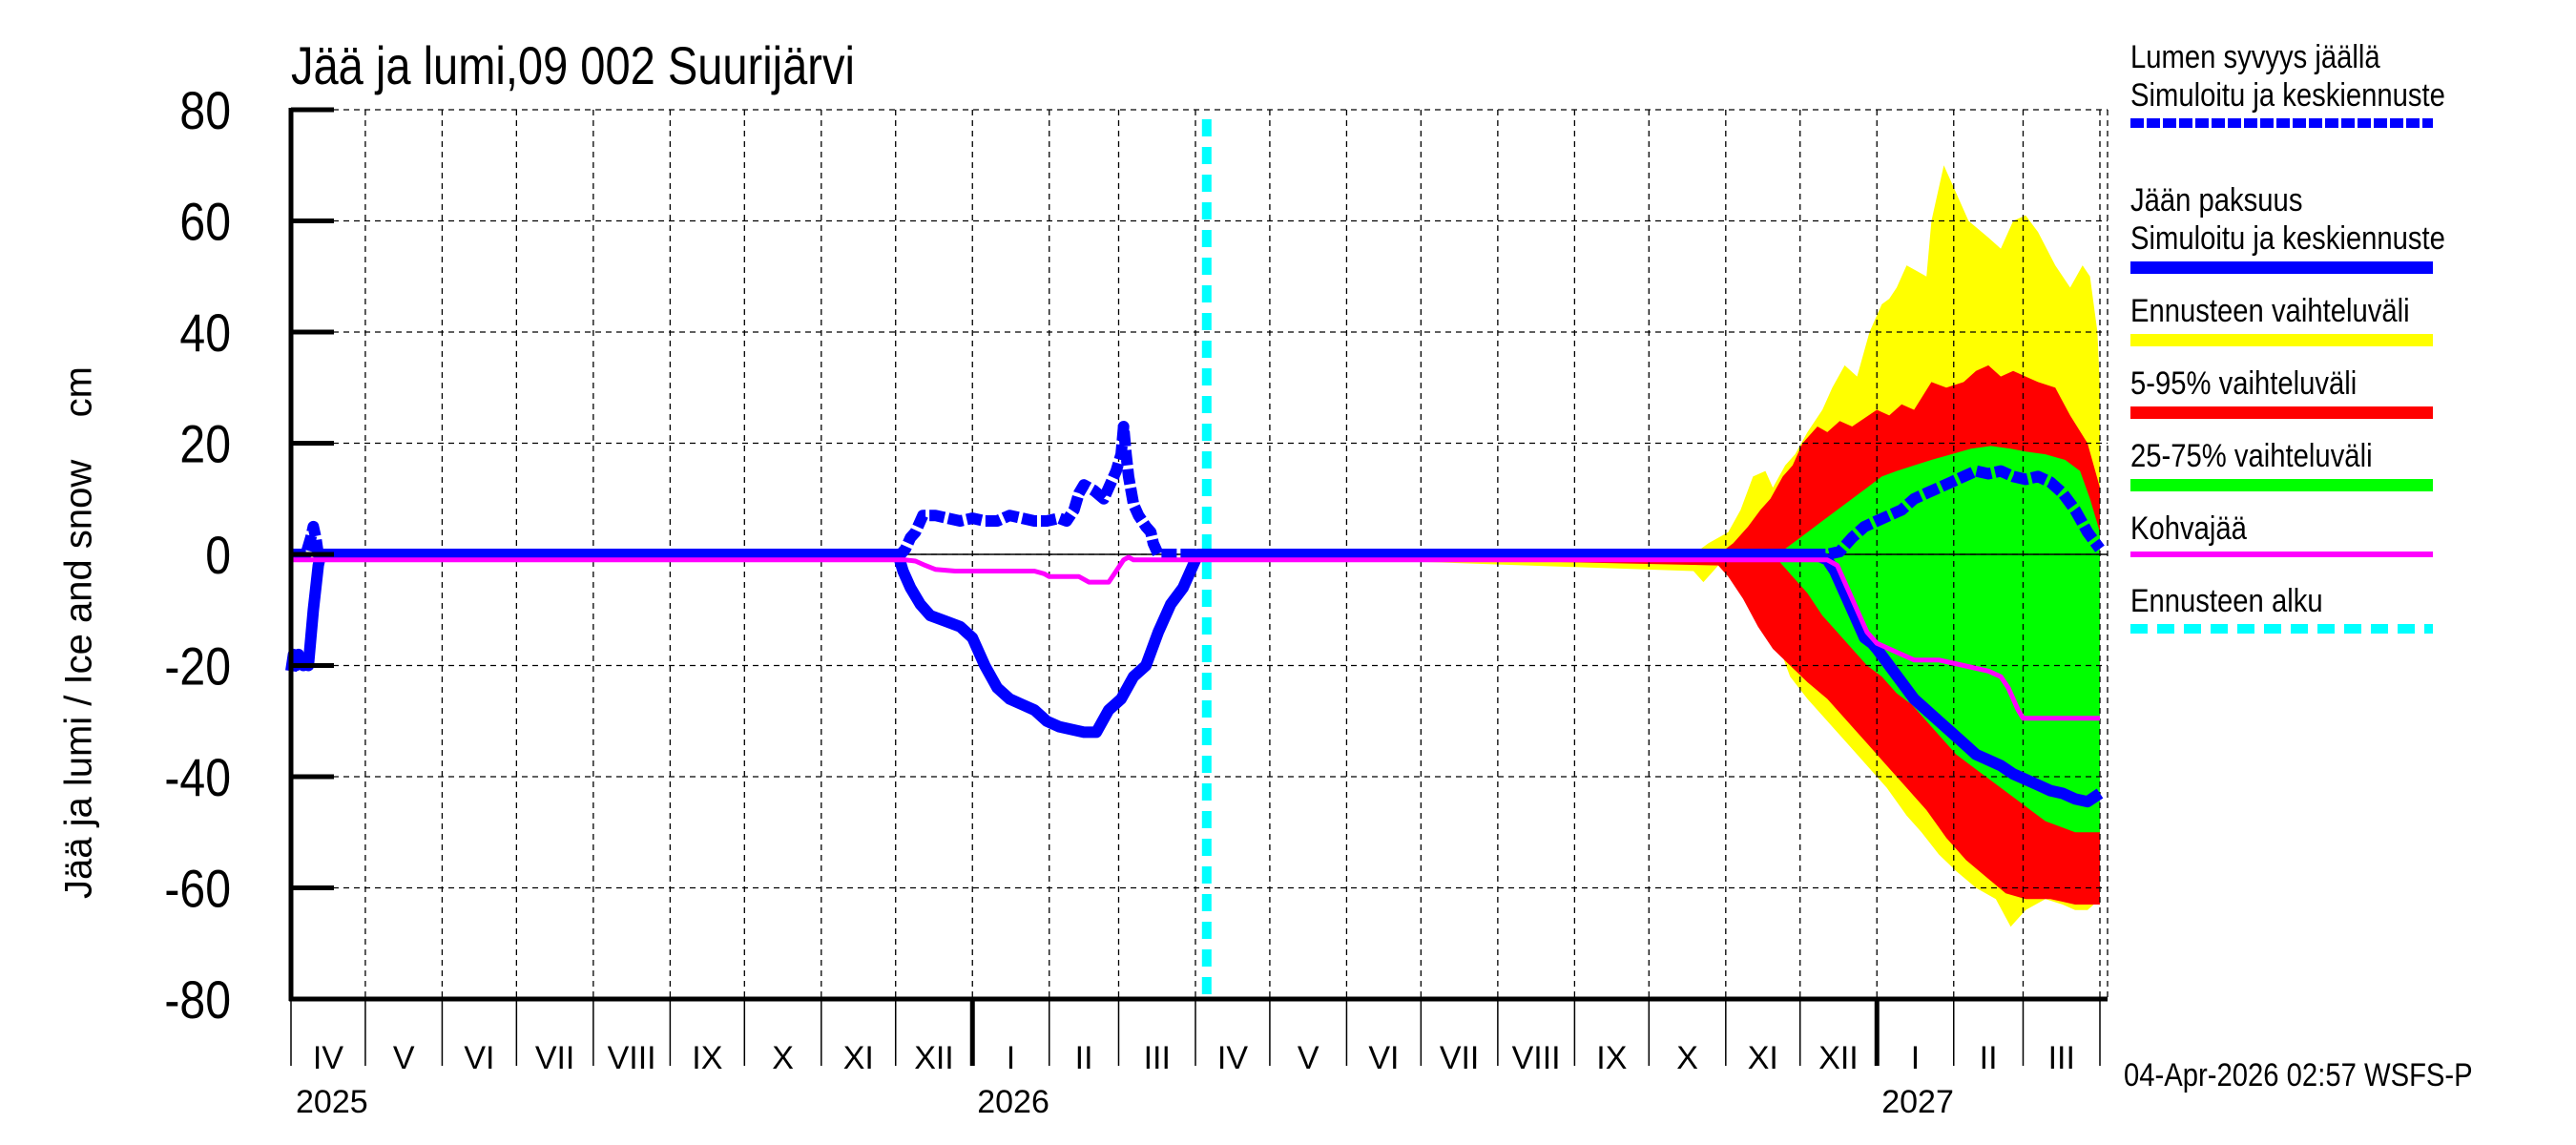 The height and width of the screenshot is (1145, 2576). I want to click on legend-label: Kohvajää, so click(2188, 529).